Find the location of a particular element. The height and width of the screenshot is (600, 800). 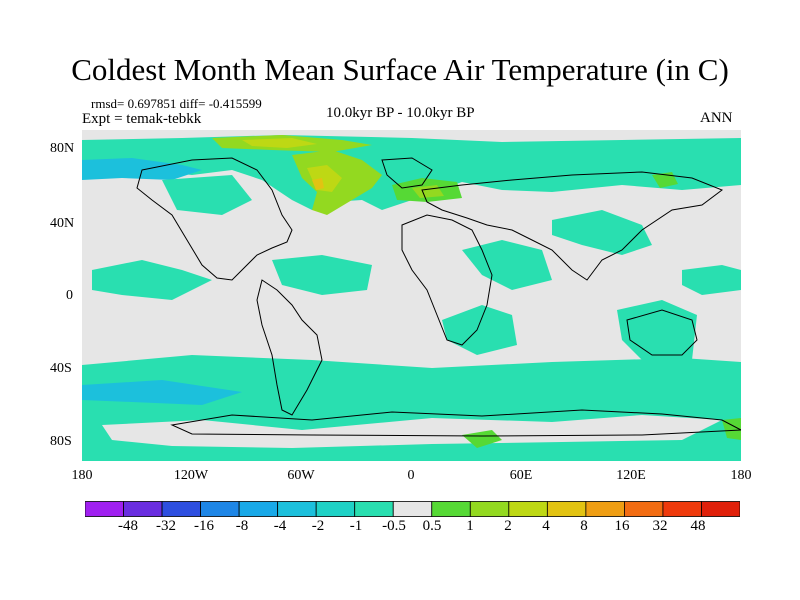

colorbar-label-32: 32 is located at coordinates (660, 526).